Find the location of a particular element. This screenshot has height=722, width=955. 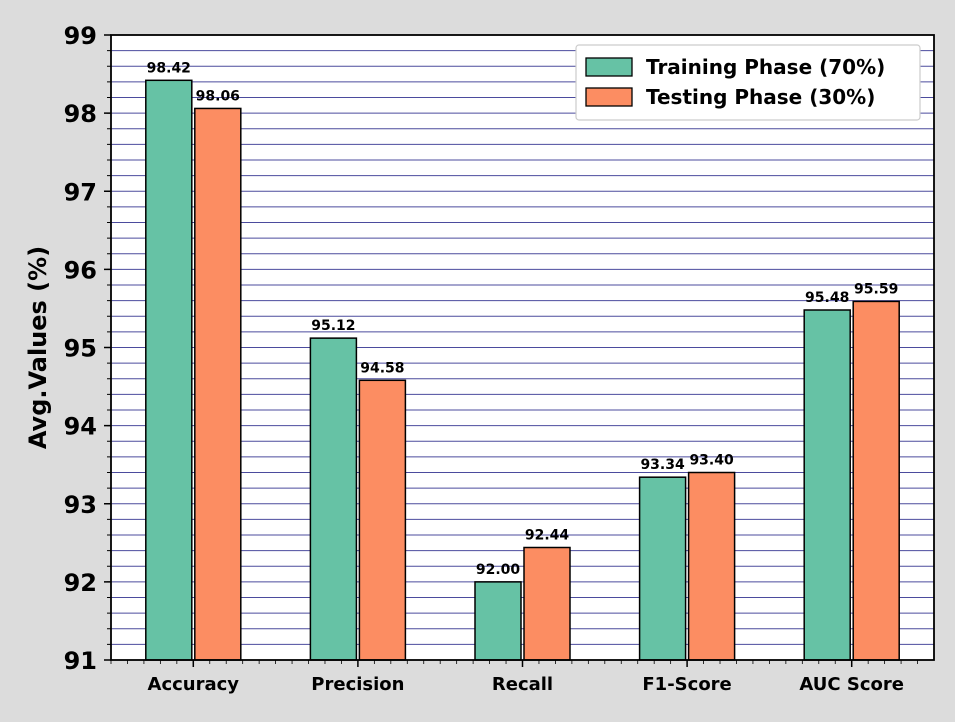

bar-value-label: 92.00 is located at coordinates (498, 570).